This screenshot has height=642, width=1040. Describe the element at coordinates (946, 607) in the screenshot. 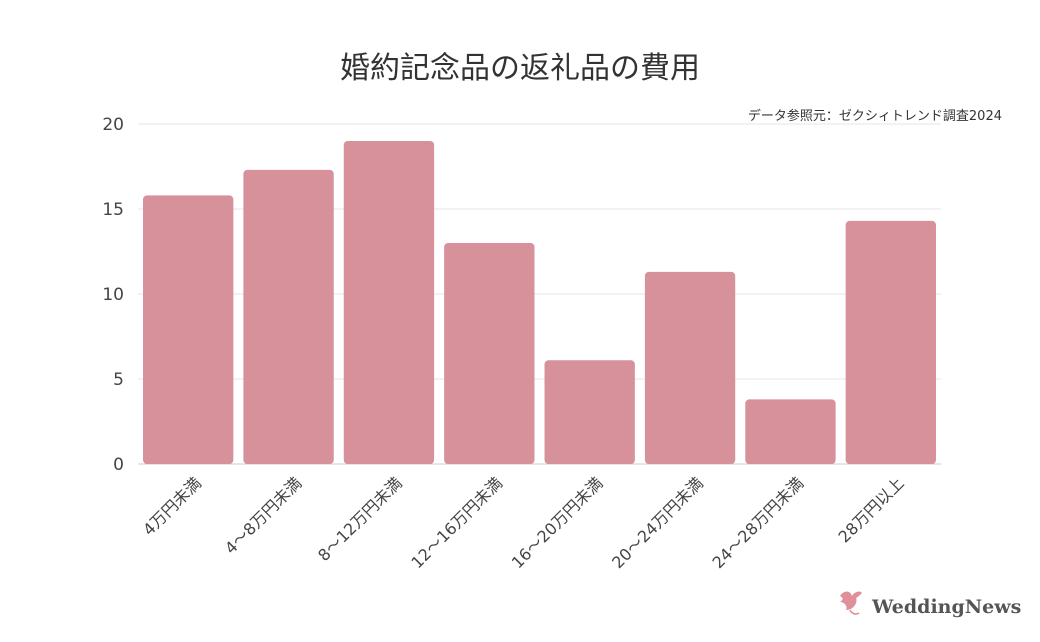

I see `brand-name: WeddingNews` at that location.